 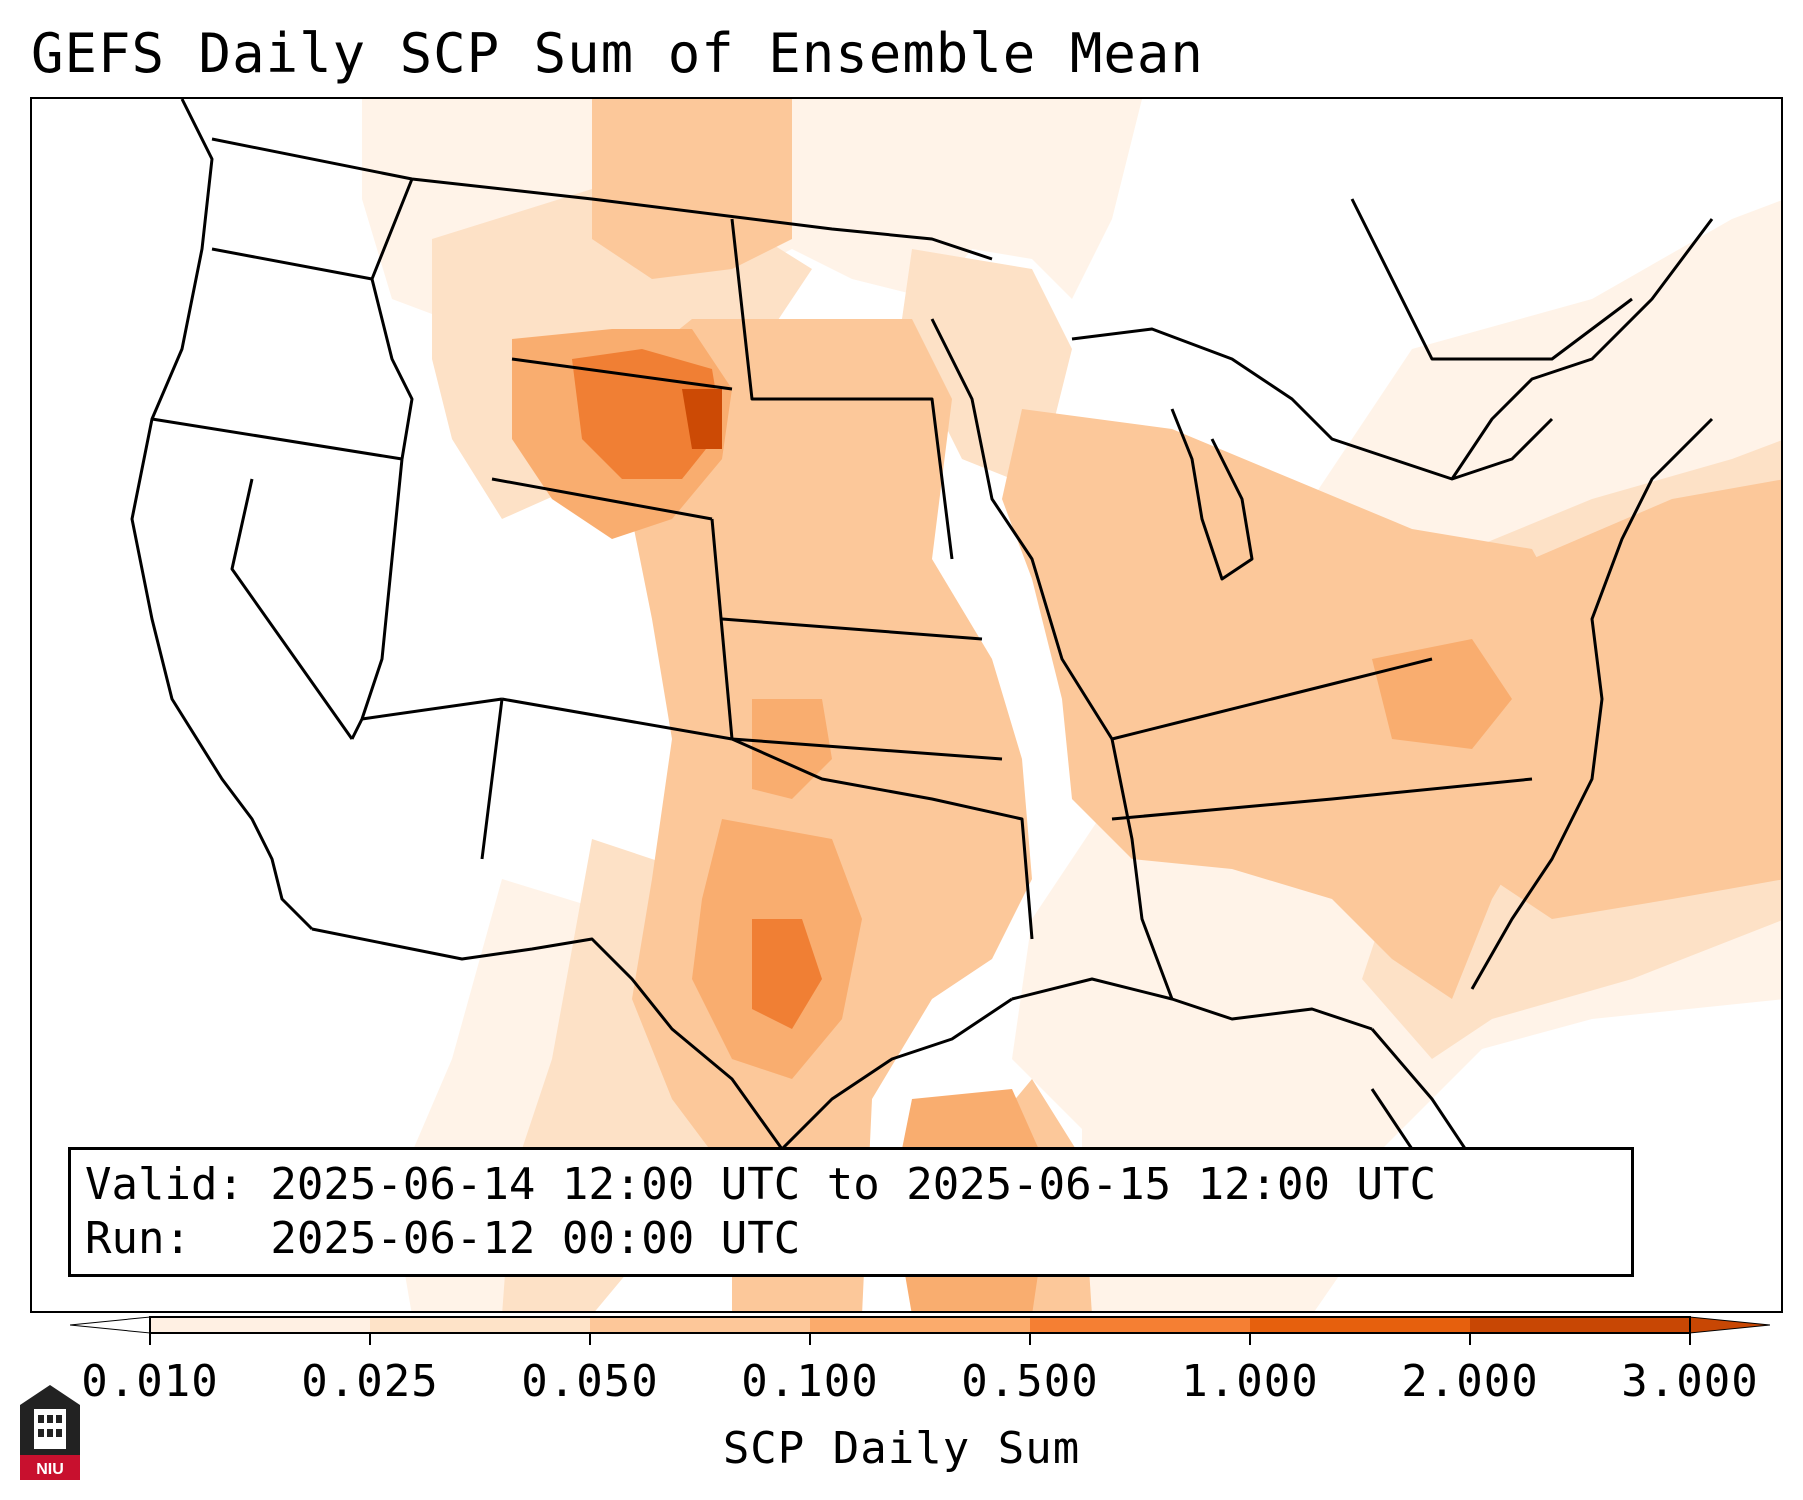 I want to click on field-light-montana, so click(x=692, y=189).